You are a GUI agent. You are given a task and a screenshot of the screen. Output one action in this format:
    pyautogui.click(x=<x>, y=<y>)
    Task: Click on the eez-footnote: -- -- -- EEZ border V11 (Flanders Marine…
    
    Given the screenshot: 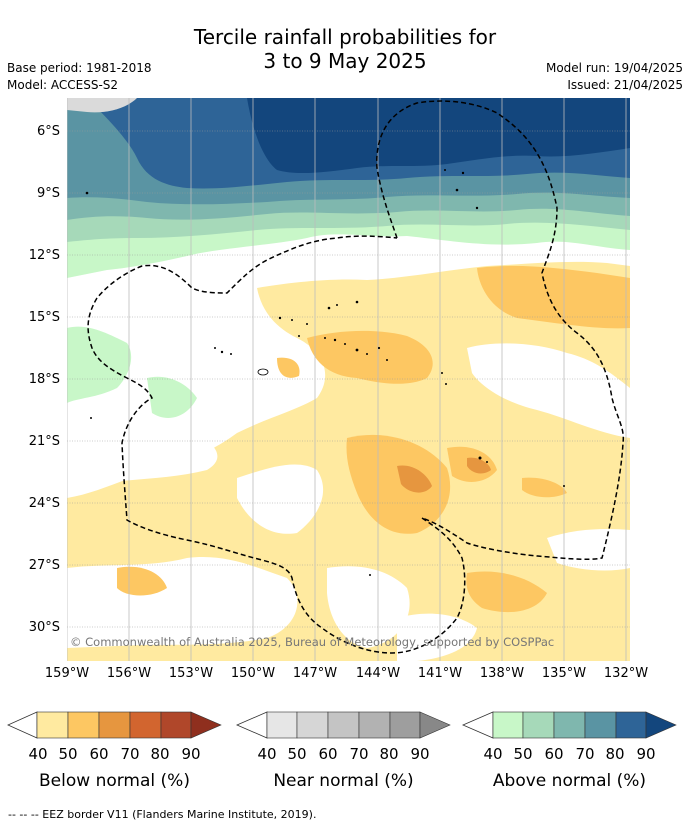 What is the action you would take?
    pyautogui.click(x=162, y=814)
    